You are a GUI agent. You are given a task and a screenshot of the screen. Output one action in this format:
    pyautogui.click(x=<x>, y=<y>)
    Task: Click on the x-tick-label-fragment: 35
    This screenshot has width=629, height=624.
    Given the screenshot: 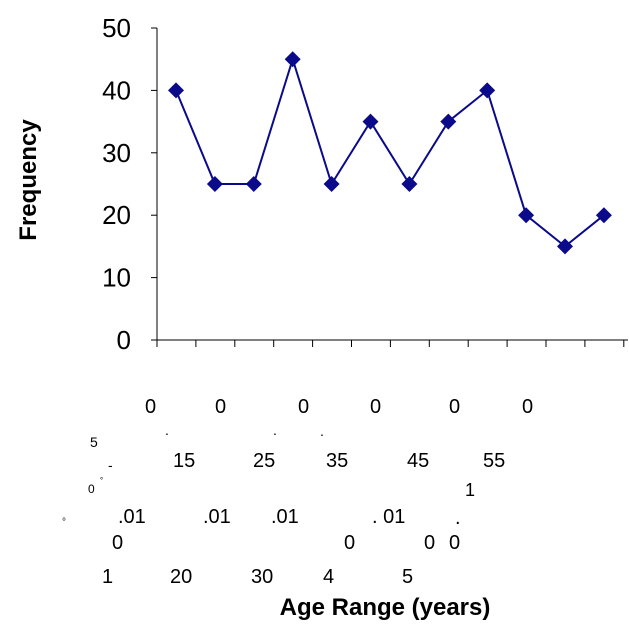 What is the action you would take?
    pyautogui.click(x=337, y=461)
    